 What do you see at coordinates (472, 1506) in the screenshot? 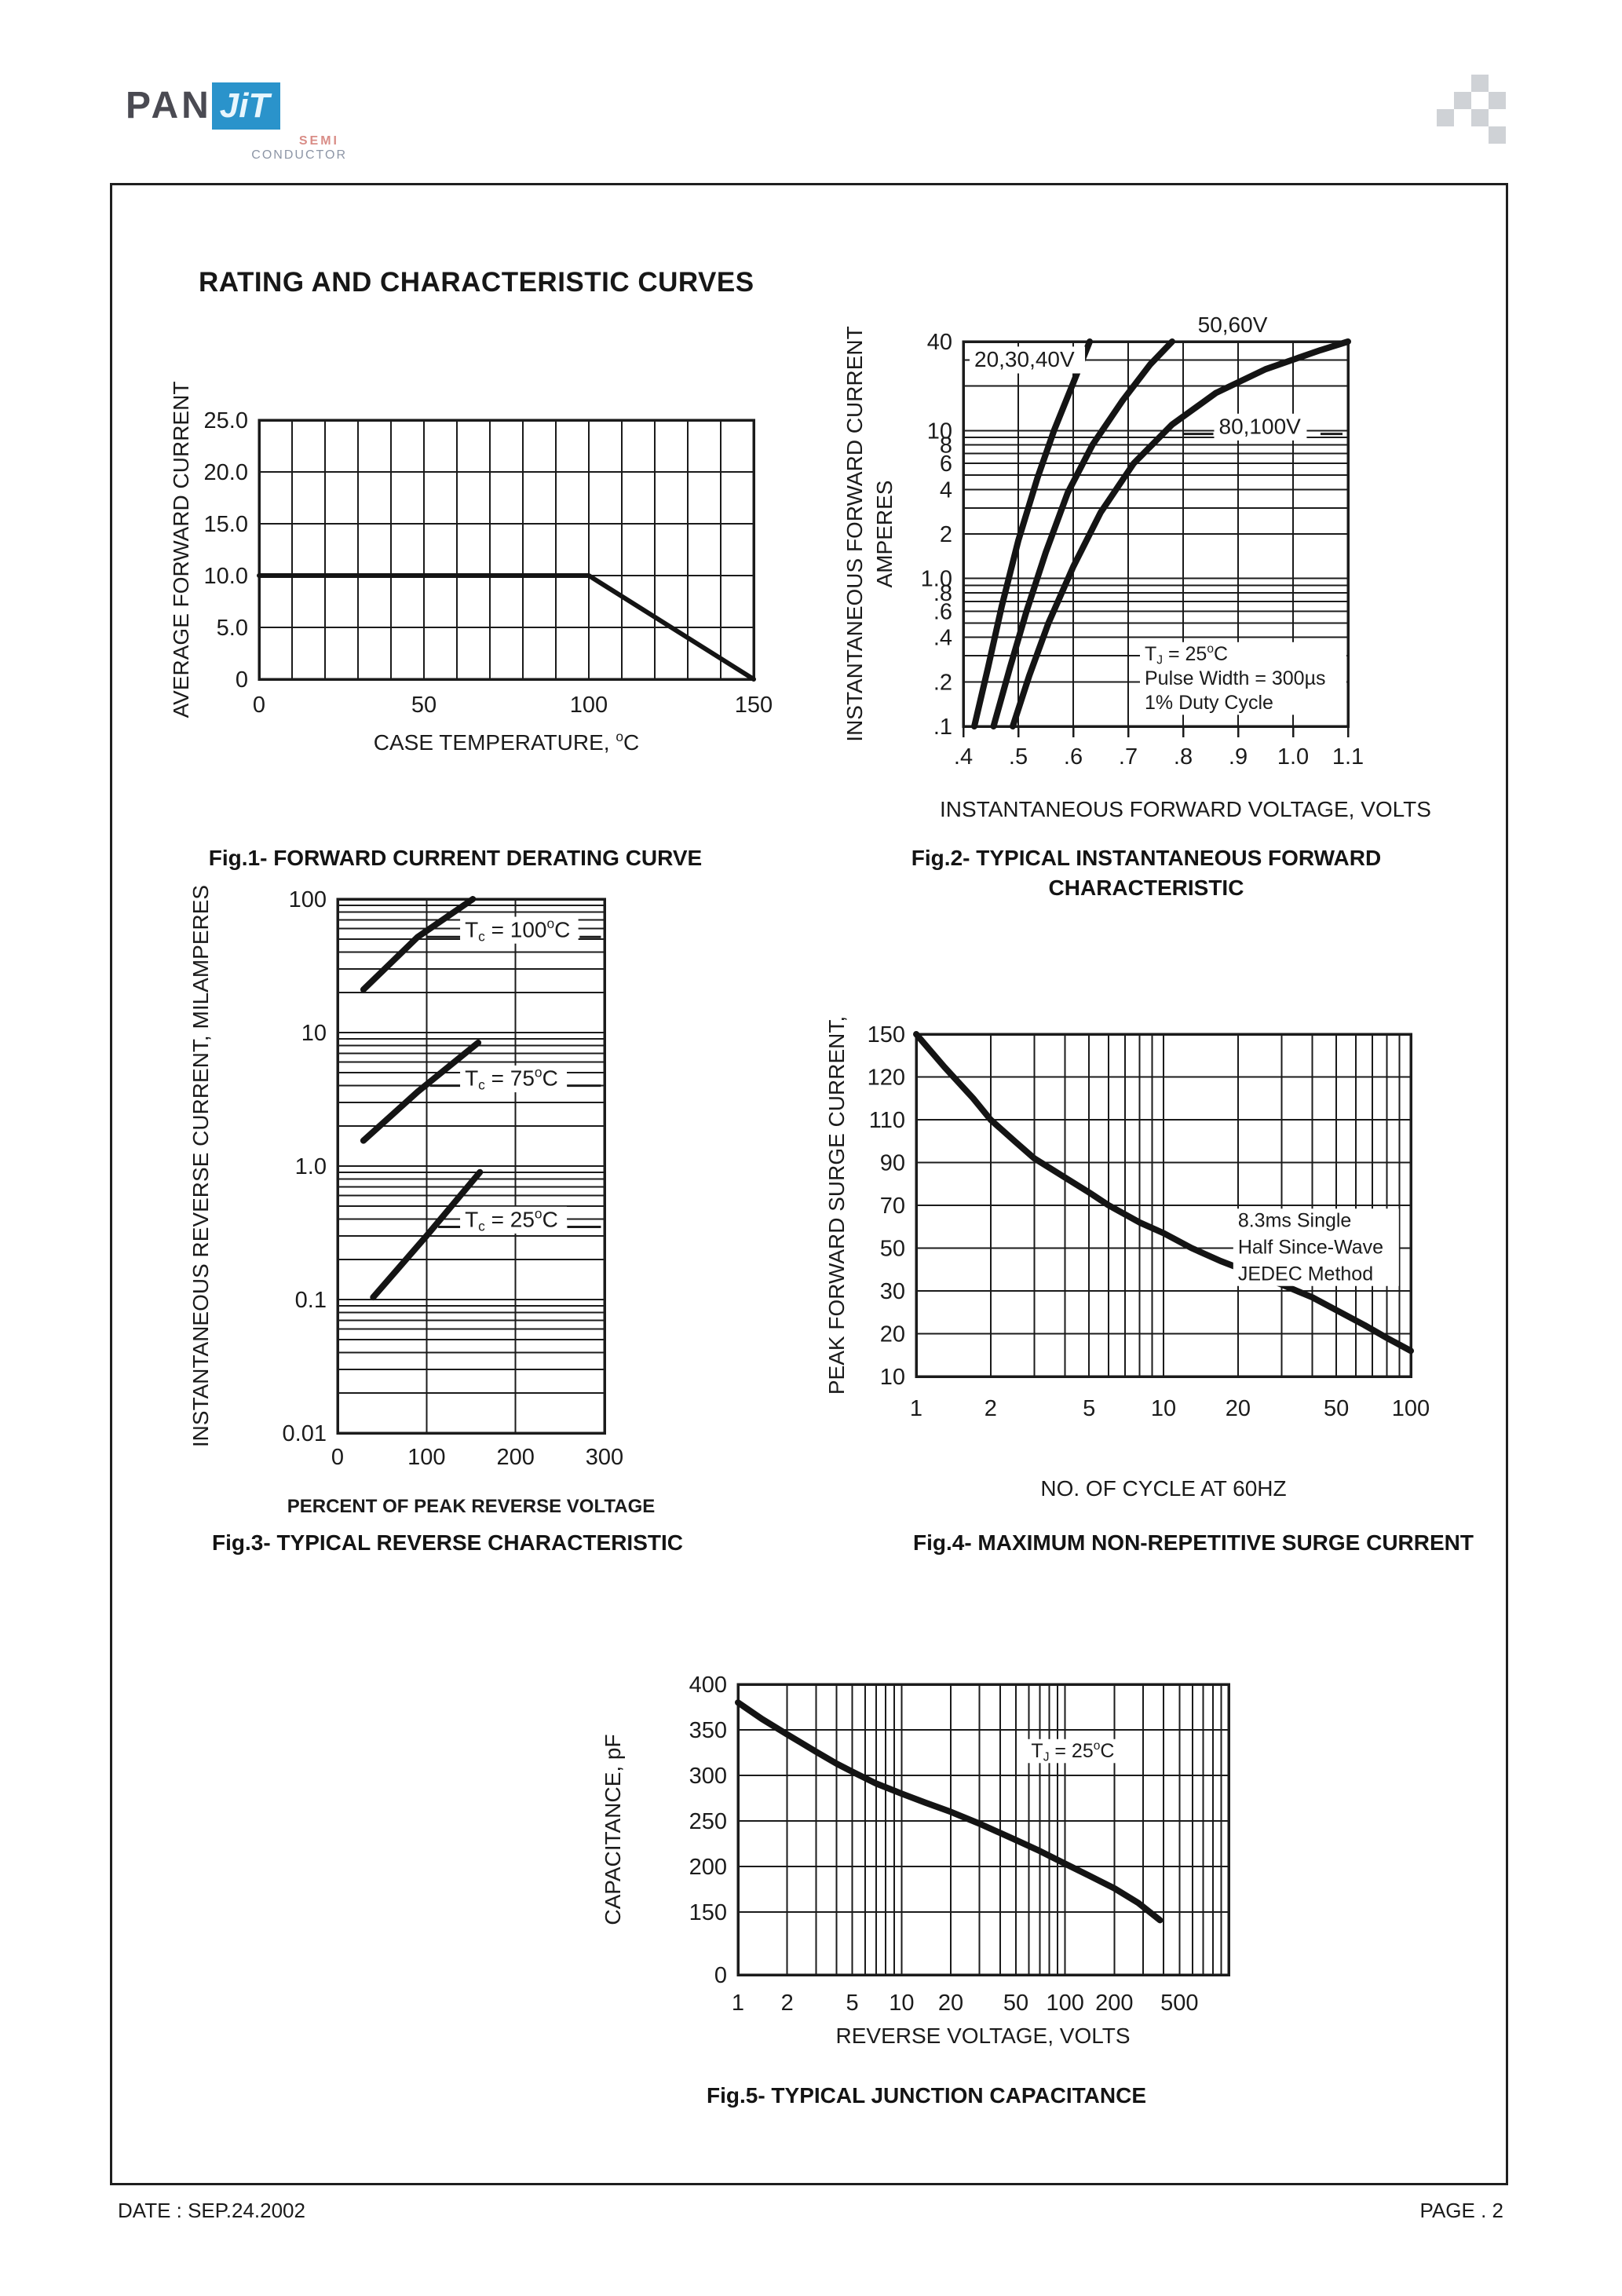
I see `fig3-xlabel: PERCENT OF PEAK REVERSE VOLTAGE` at bounding box center [472, 1506].